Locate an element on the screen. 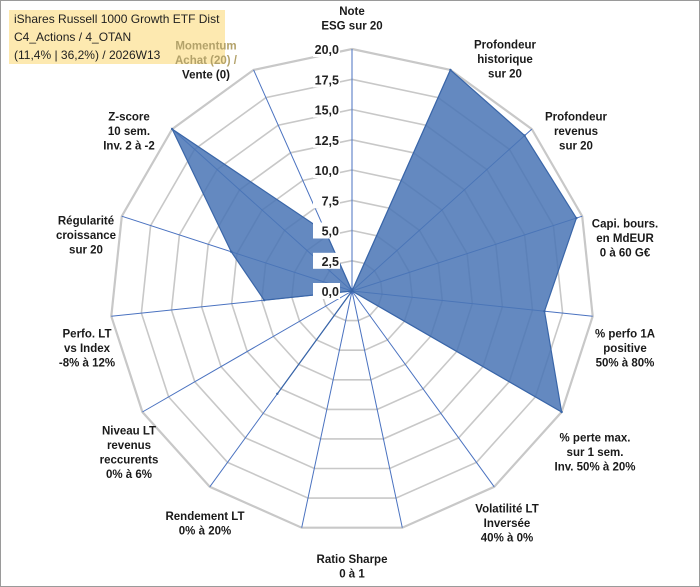 Image resolution: width=700 pixels, height=587 pixels. axis-label: Z-score 10 sem. Inv. 2 à -2 is located at coordinates (129, 132).